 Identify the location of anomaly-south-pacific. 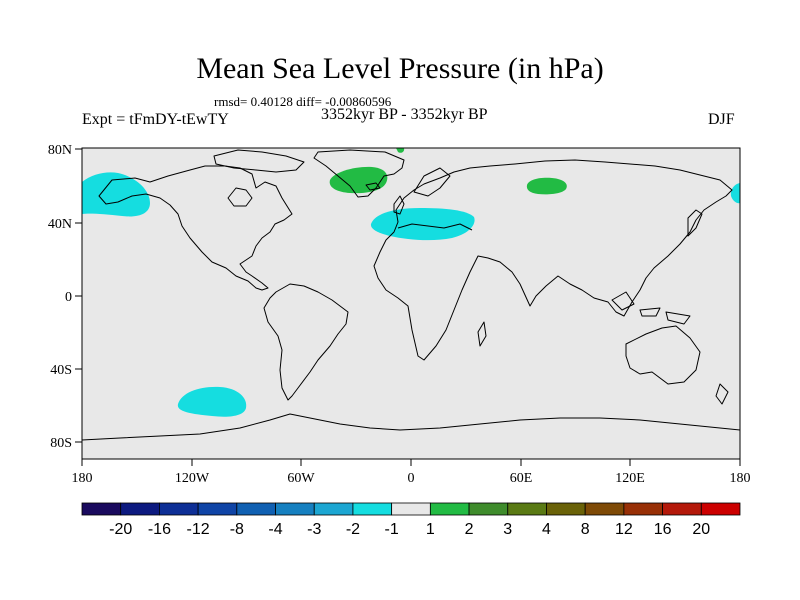
(212, 401).